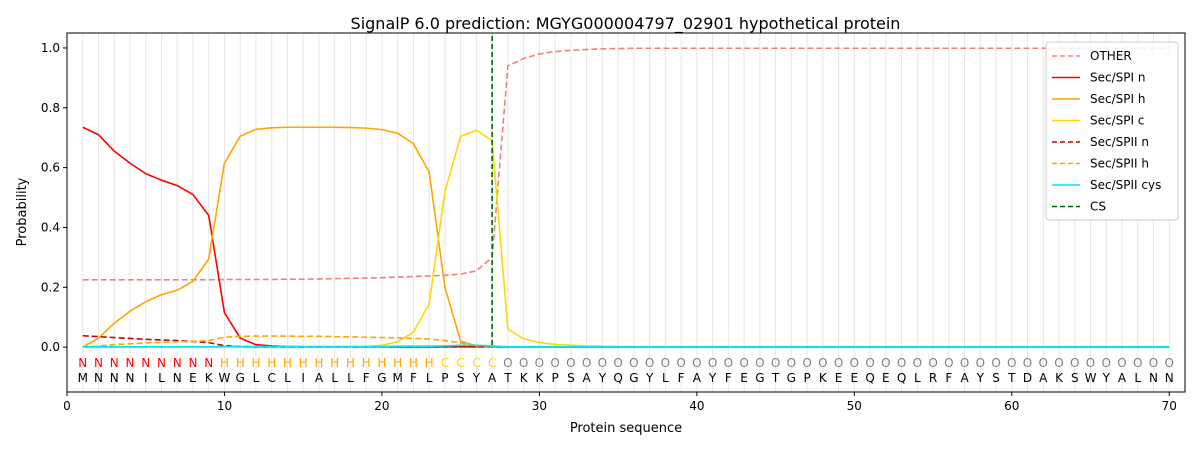 This screenshot has width=1200, height=454. What do you see at coordinates (1169, 406) in the screenshot?
I see `x-tick-label: 70` at bounding box center [1169, 406].